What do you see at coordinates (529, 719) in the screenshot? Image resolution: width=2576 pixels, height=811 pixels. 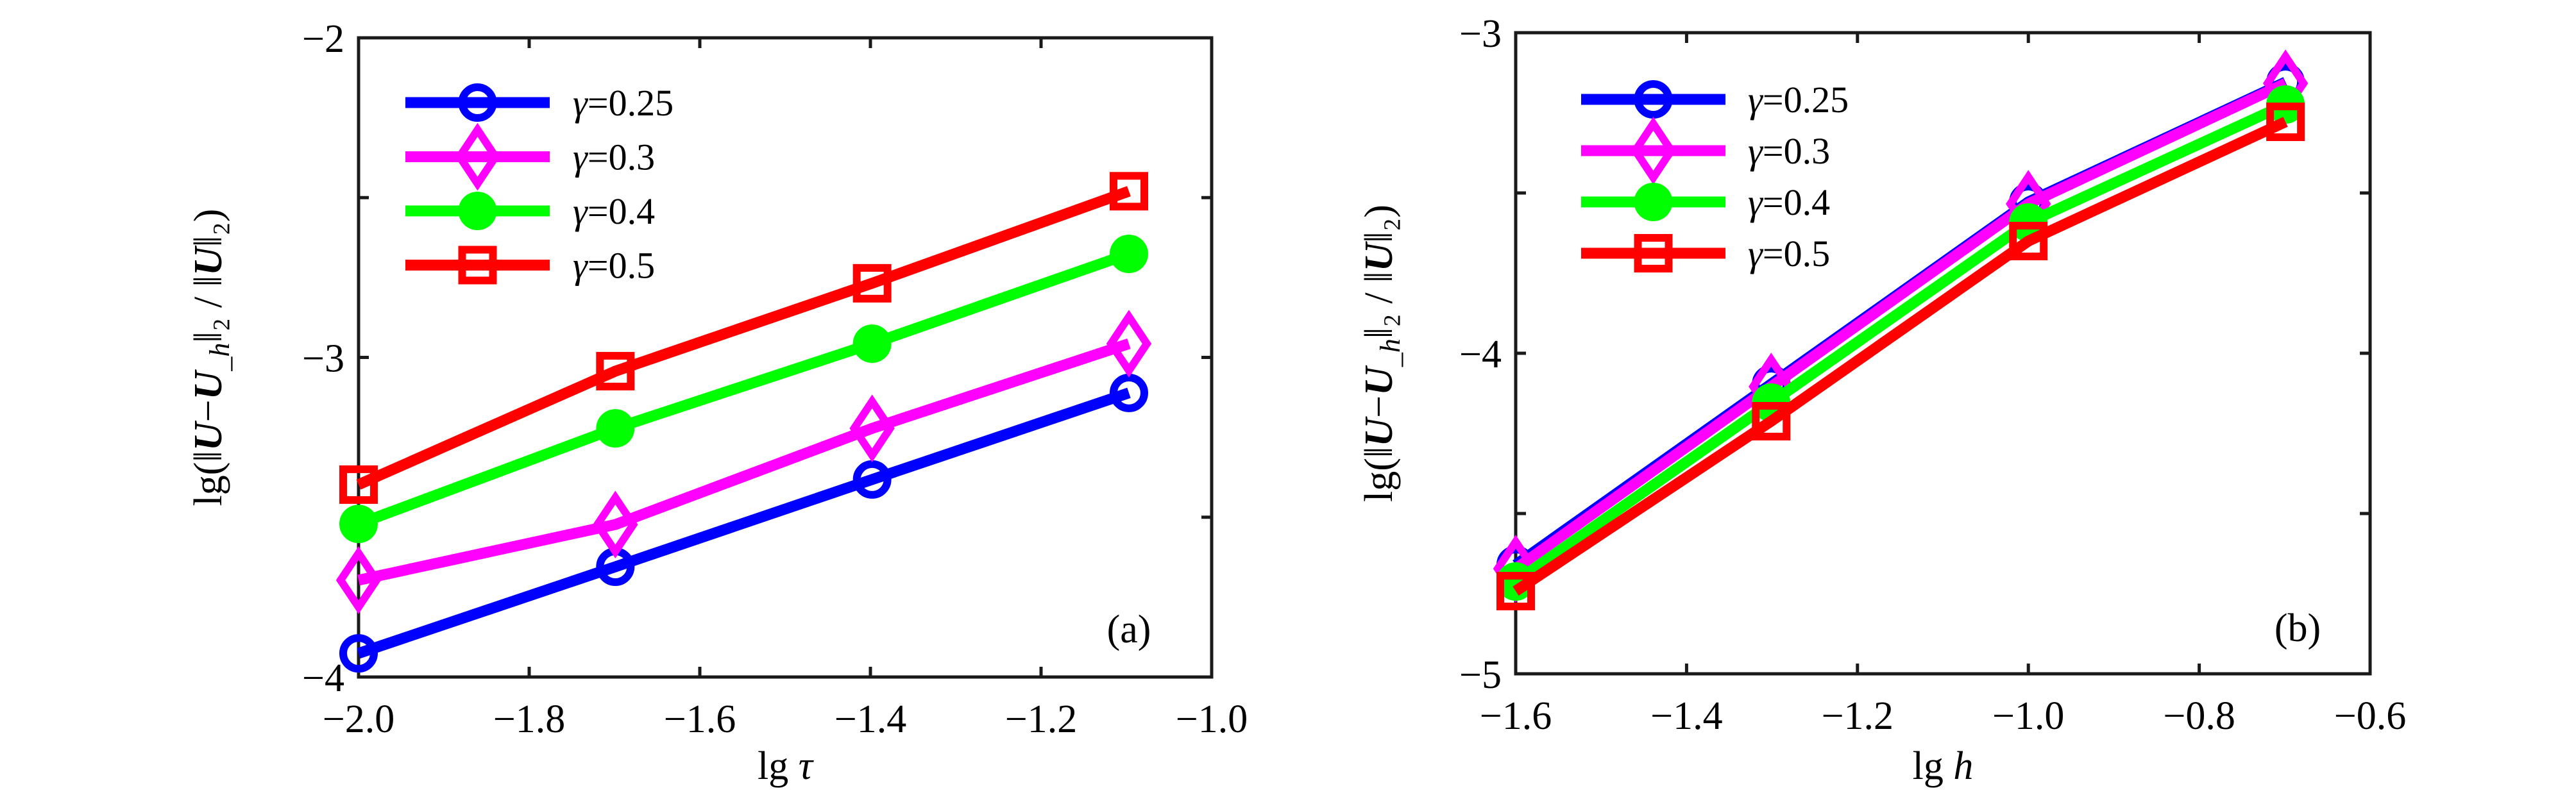 I see `x-tick-label: −1.8` at bounding box center [529, 719].